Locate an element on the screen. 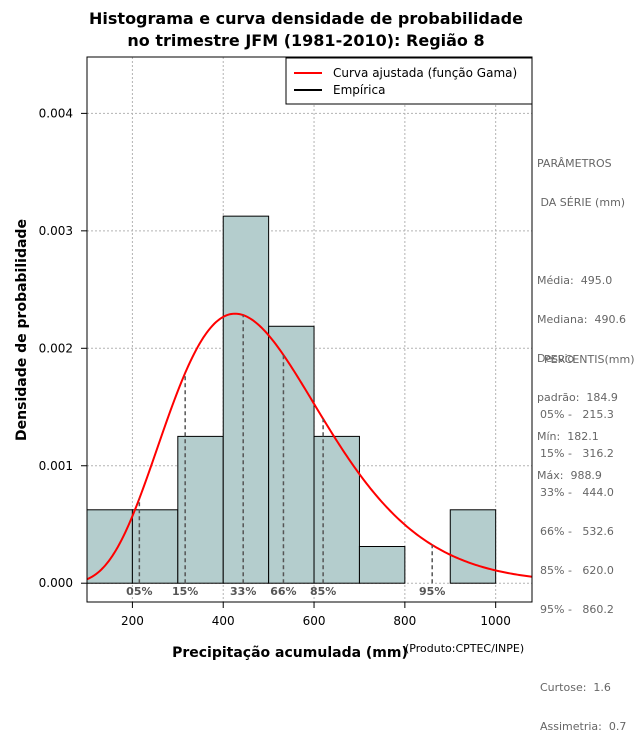 This screenshot has width=640, height=746. param-mean: Média: 495.0 is located at coordinates (575, 280).